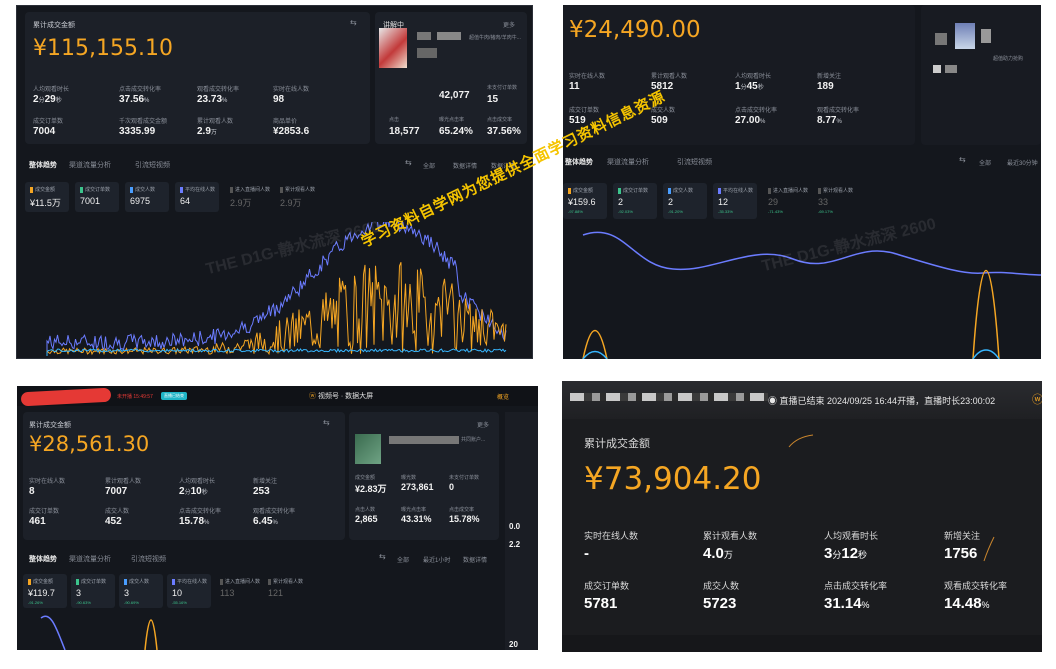 Image resolution: width=1056 pixels, height=669 pixels. Describe the element at coordinates (197, 197) in the screenshot. I see `metric-chip: 平均在线人数 64` at that location.